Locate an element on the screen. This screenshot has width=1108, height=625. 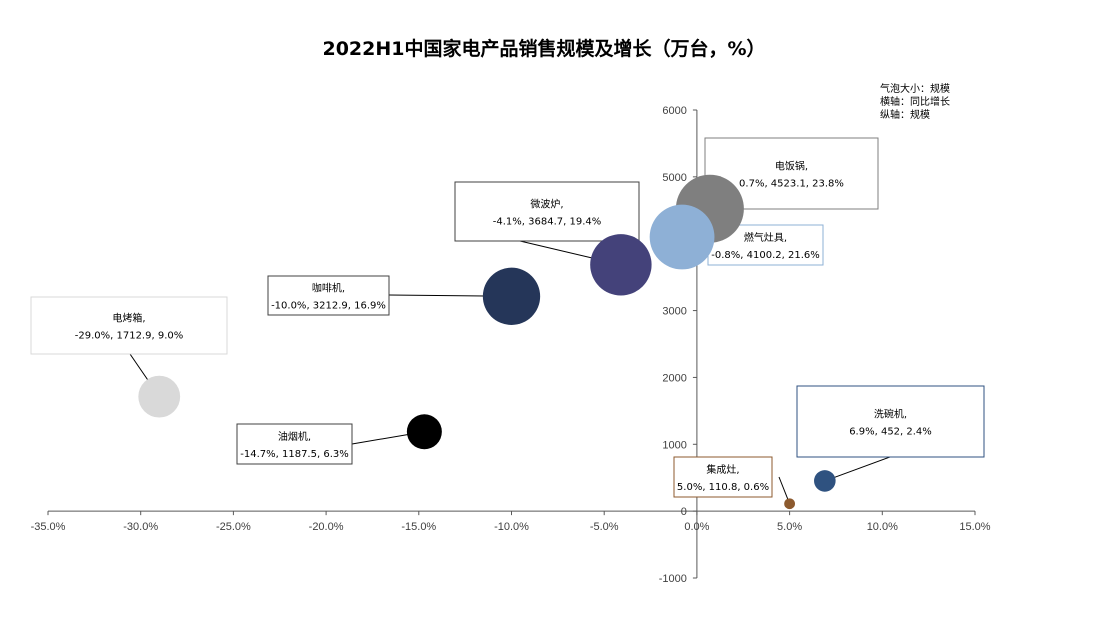
y-tick-label: 3000 is located at coordinates (674, 312).